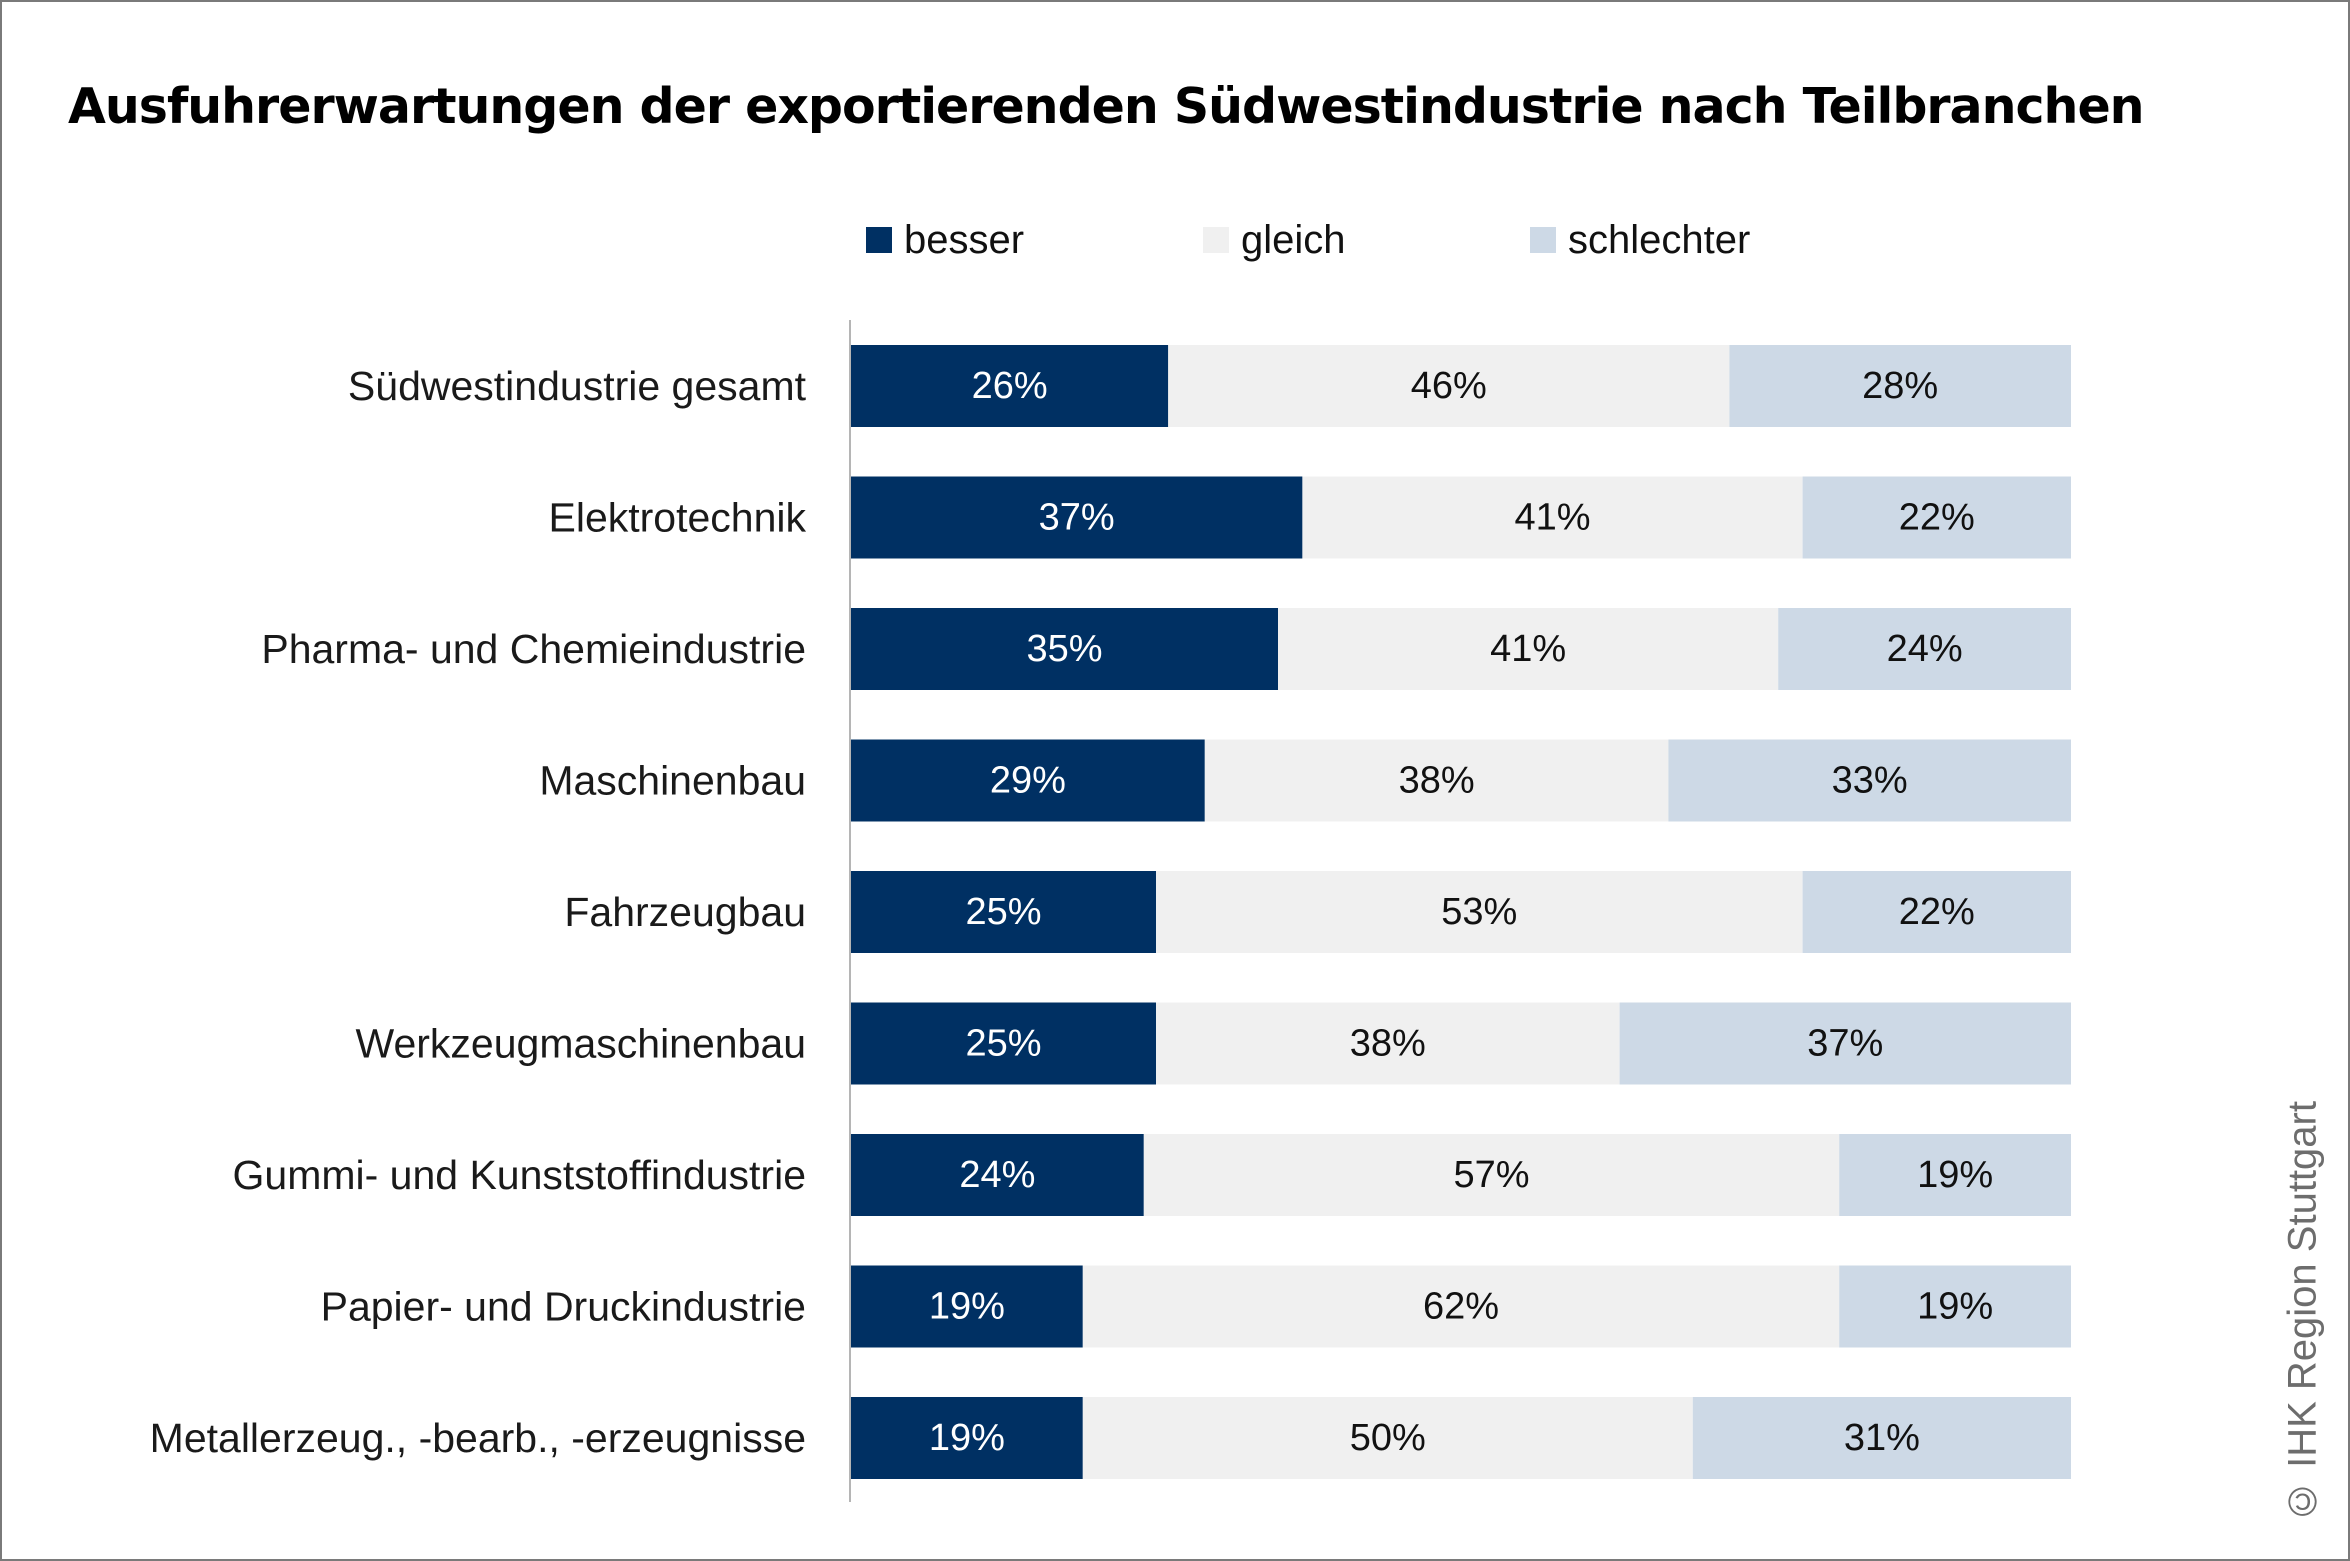 This screenshot has height=1561, width=2350. I want to click on data-label-gleich: 46%, so click(1449, 386).